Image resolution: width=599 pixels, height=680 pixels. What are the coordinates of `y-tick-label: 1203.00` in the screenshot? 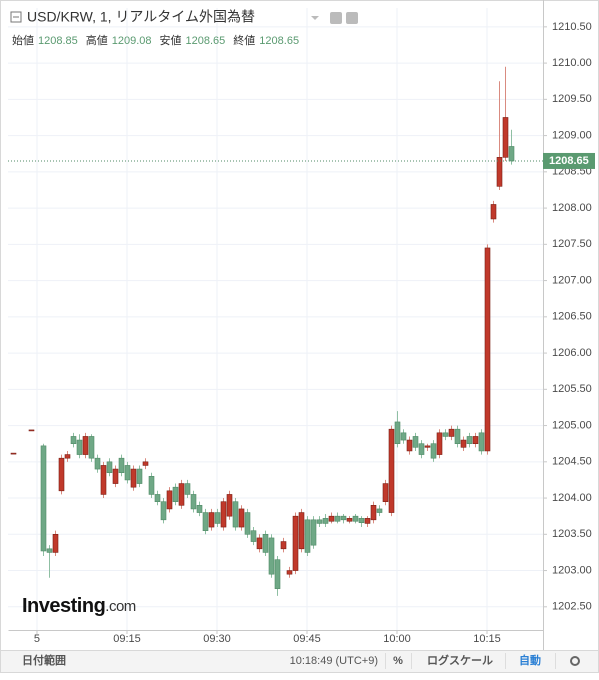 It's located at (572, 570).